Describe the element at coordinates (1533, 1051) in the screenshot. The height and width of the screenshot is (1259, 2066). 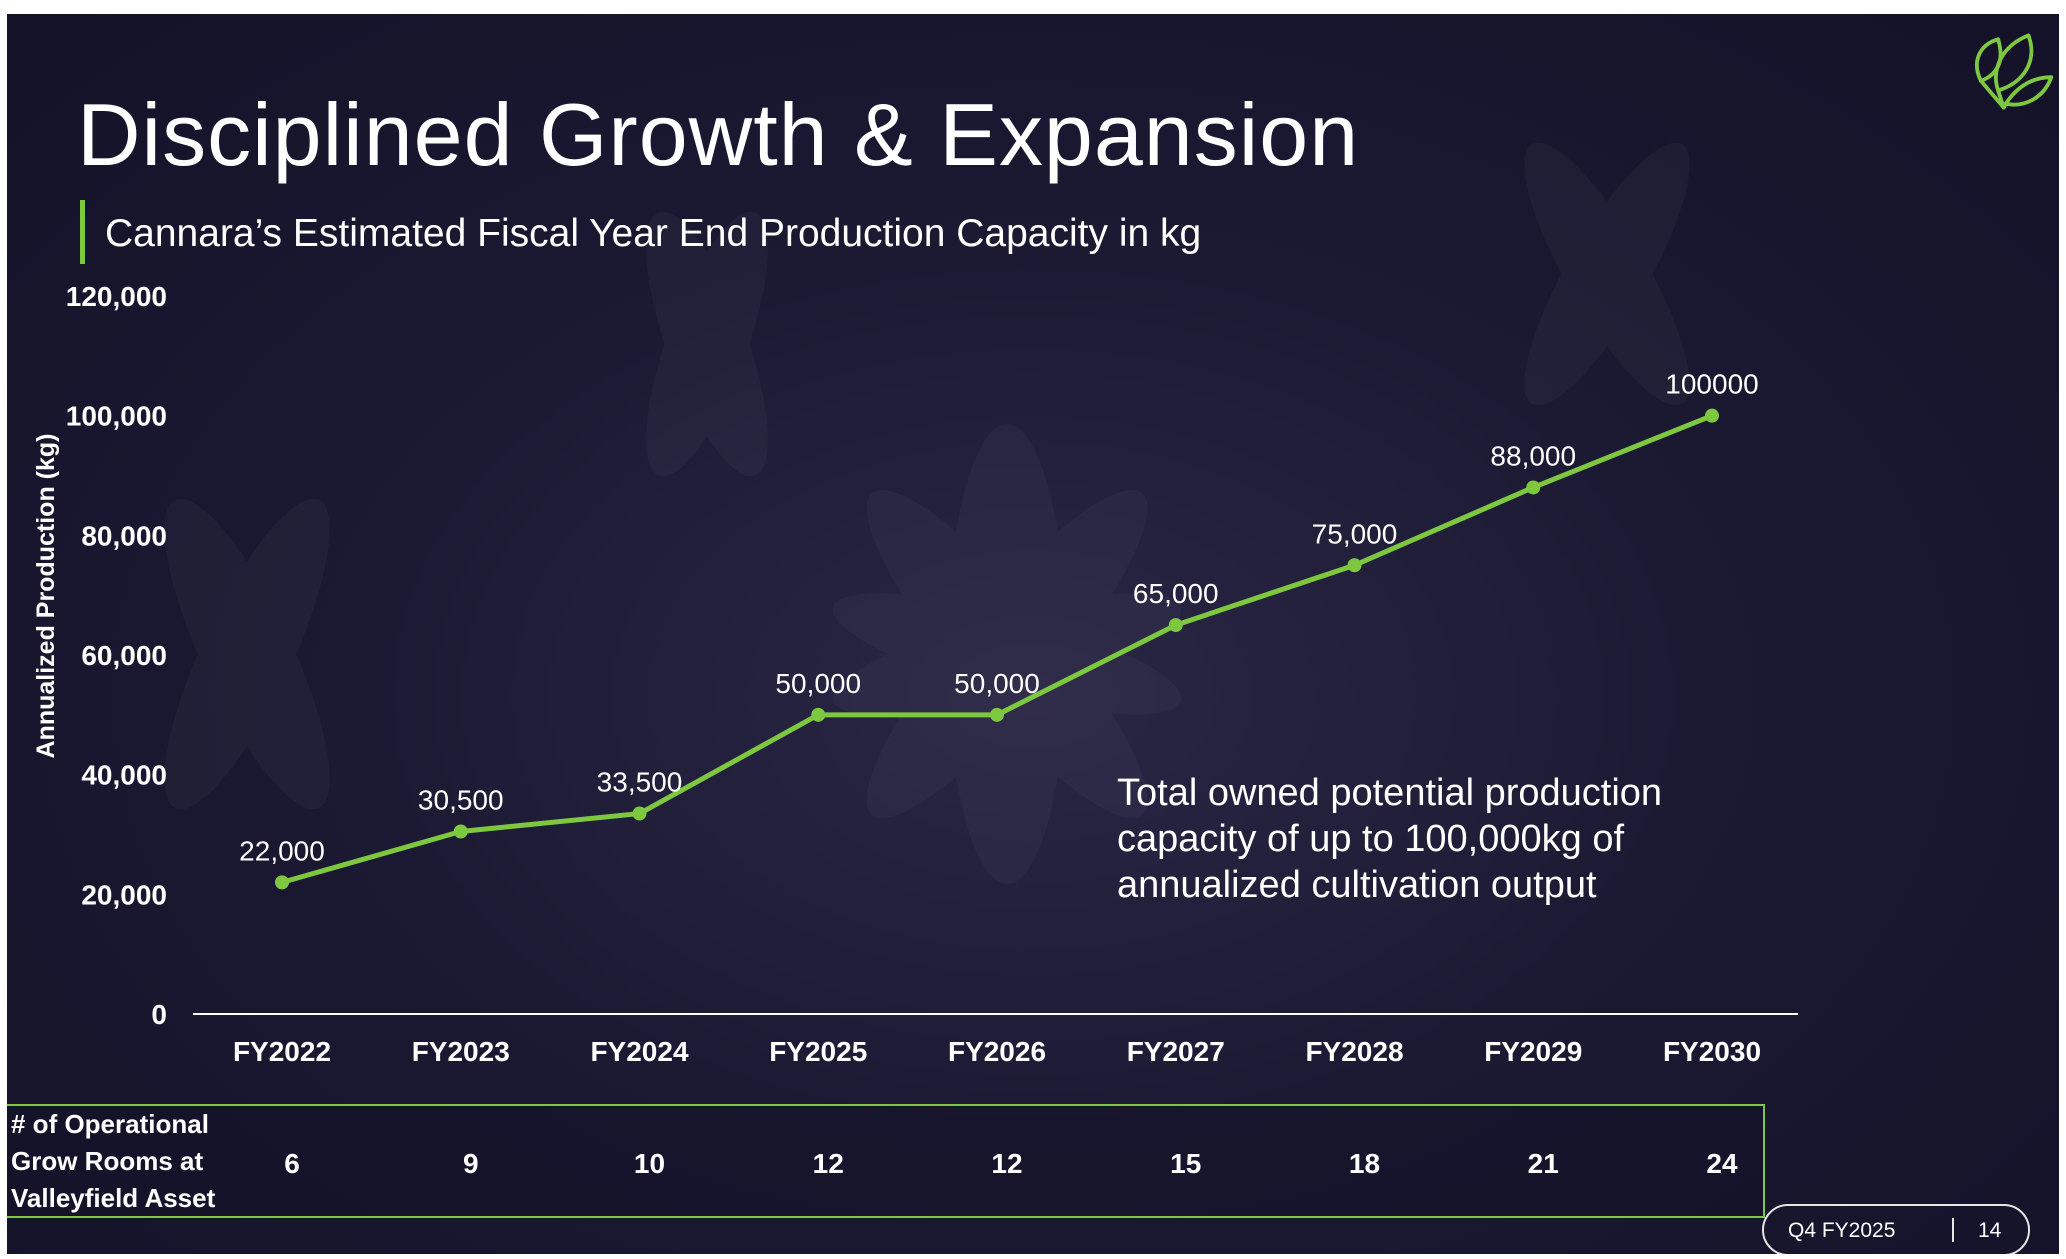
I see `x-category-label: FY2029` at that location.